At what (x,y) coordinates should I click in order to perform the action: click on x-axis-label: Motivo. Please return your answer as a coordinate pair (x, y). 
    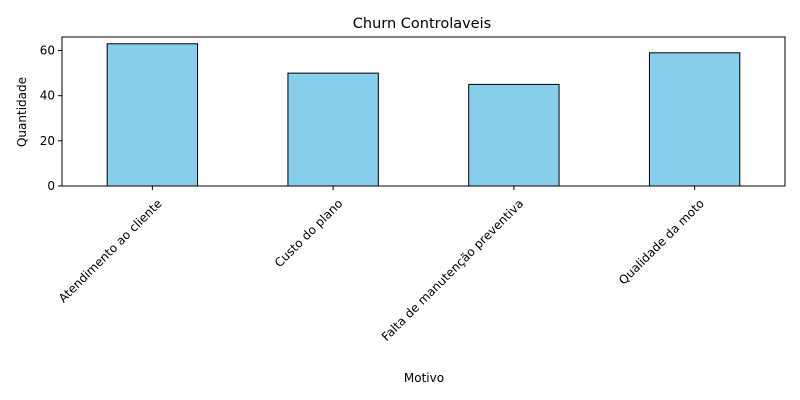
    Looking at the image, I should click on (424, 378).